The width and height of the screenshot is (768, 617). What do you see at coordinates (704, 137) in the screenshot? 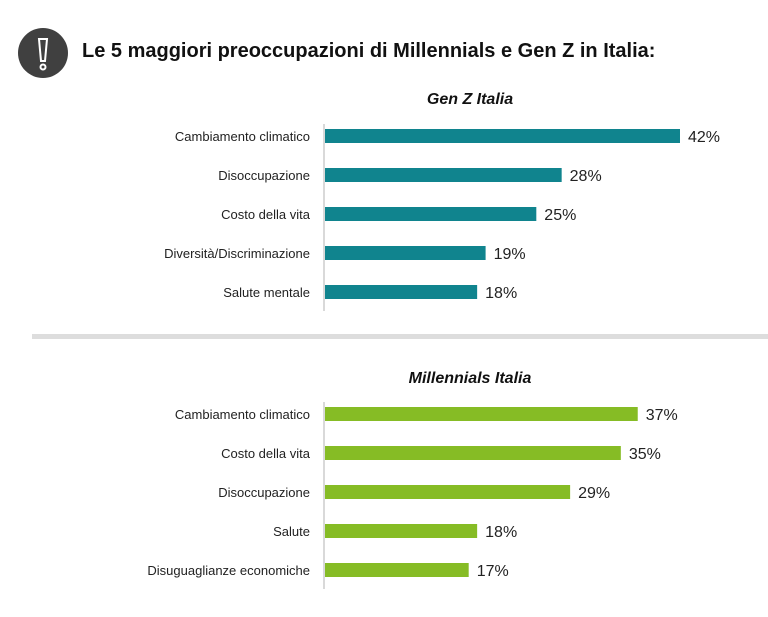
I see `value-label: 42%` at bounding box center [704, 137].